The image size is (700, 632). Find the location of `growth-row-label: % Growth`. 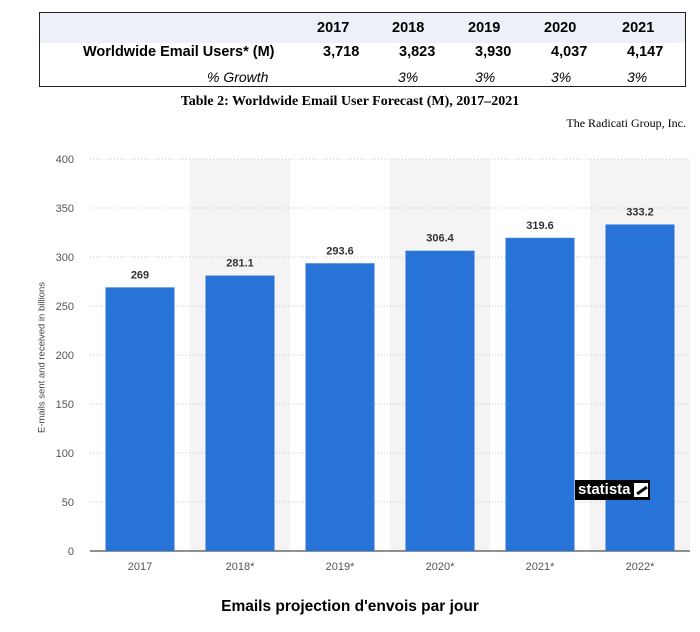

growth-row-label: % Growth is located at coordinates (238, 77).